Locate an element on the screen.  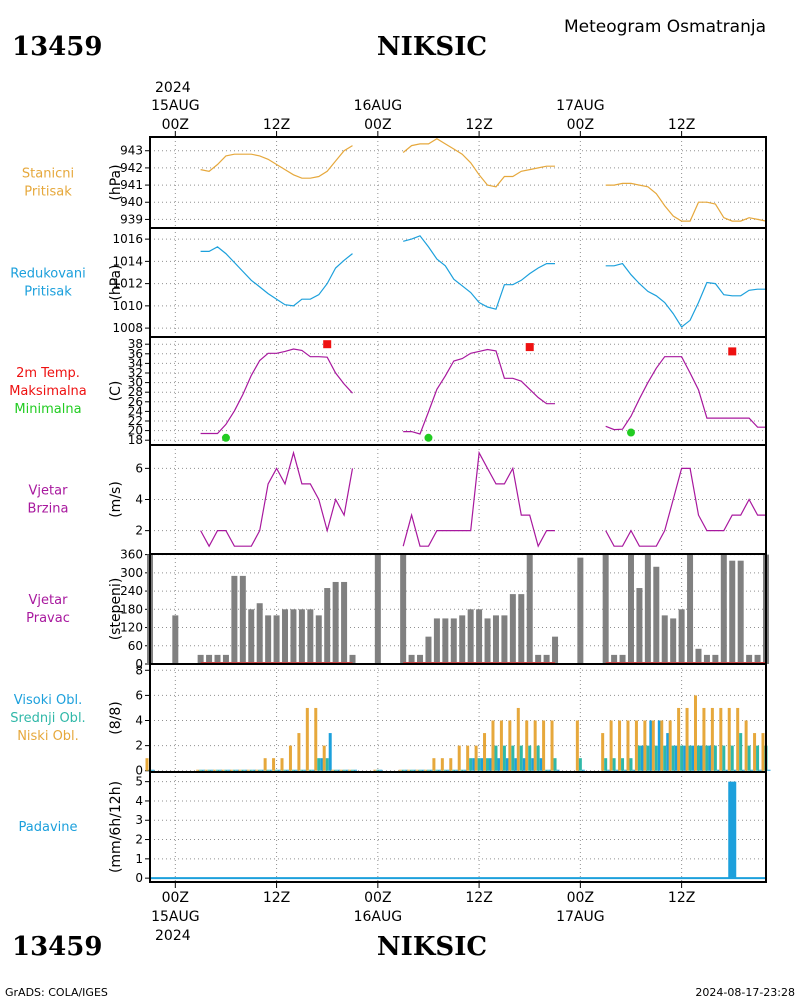
y-tick-label: 941 is located at coordinates (131, 185).